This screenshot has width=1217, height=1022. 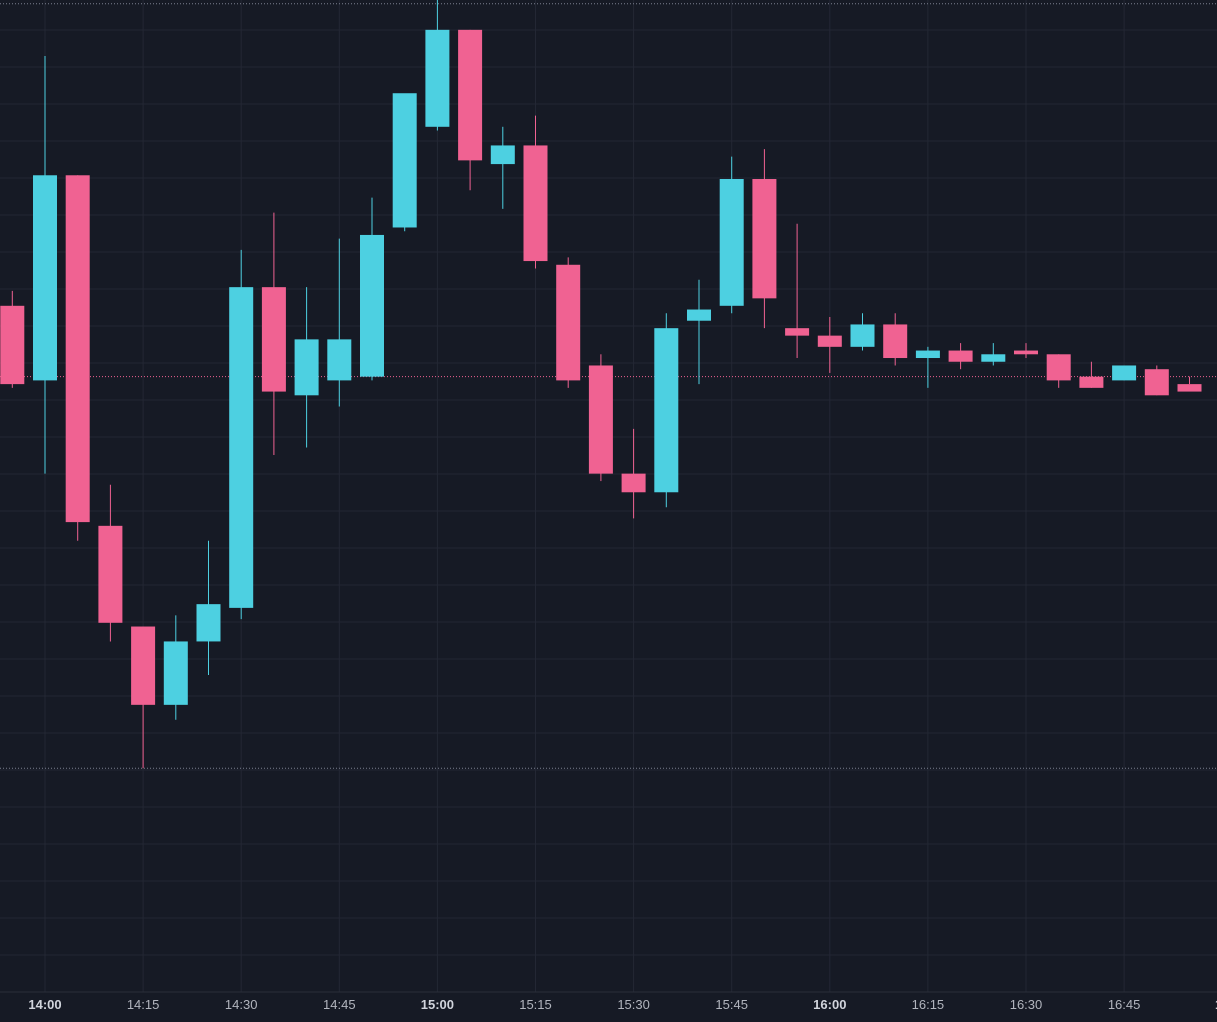 I want to click on x-tick-label: 15:00, so click(x=437, y=1004).